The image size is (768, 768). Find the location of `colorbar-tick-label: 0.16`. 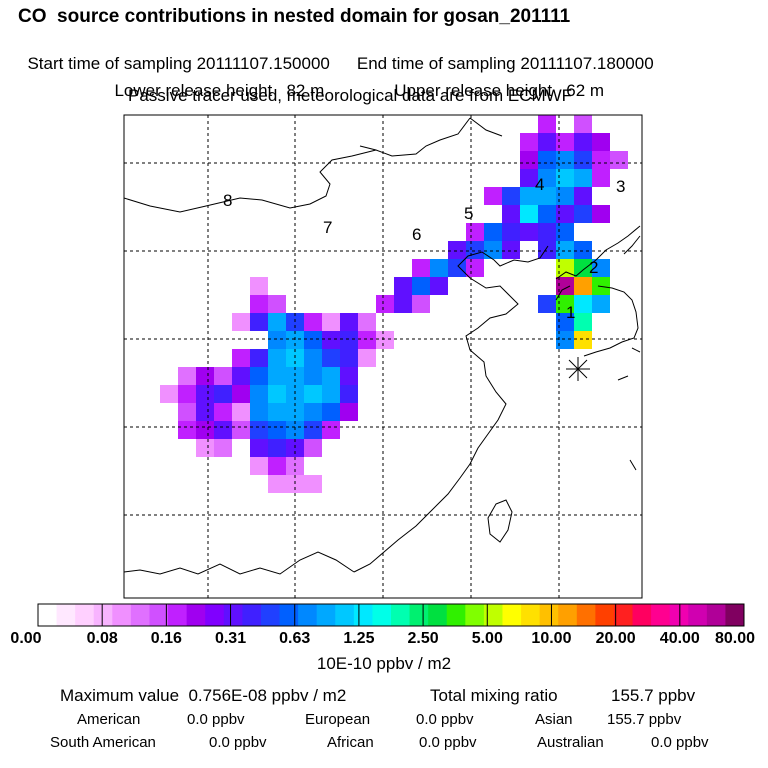

colorbar-tick-label: 0.16 is located at coordinates (166, 638).